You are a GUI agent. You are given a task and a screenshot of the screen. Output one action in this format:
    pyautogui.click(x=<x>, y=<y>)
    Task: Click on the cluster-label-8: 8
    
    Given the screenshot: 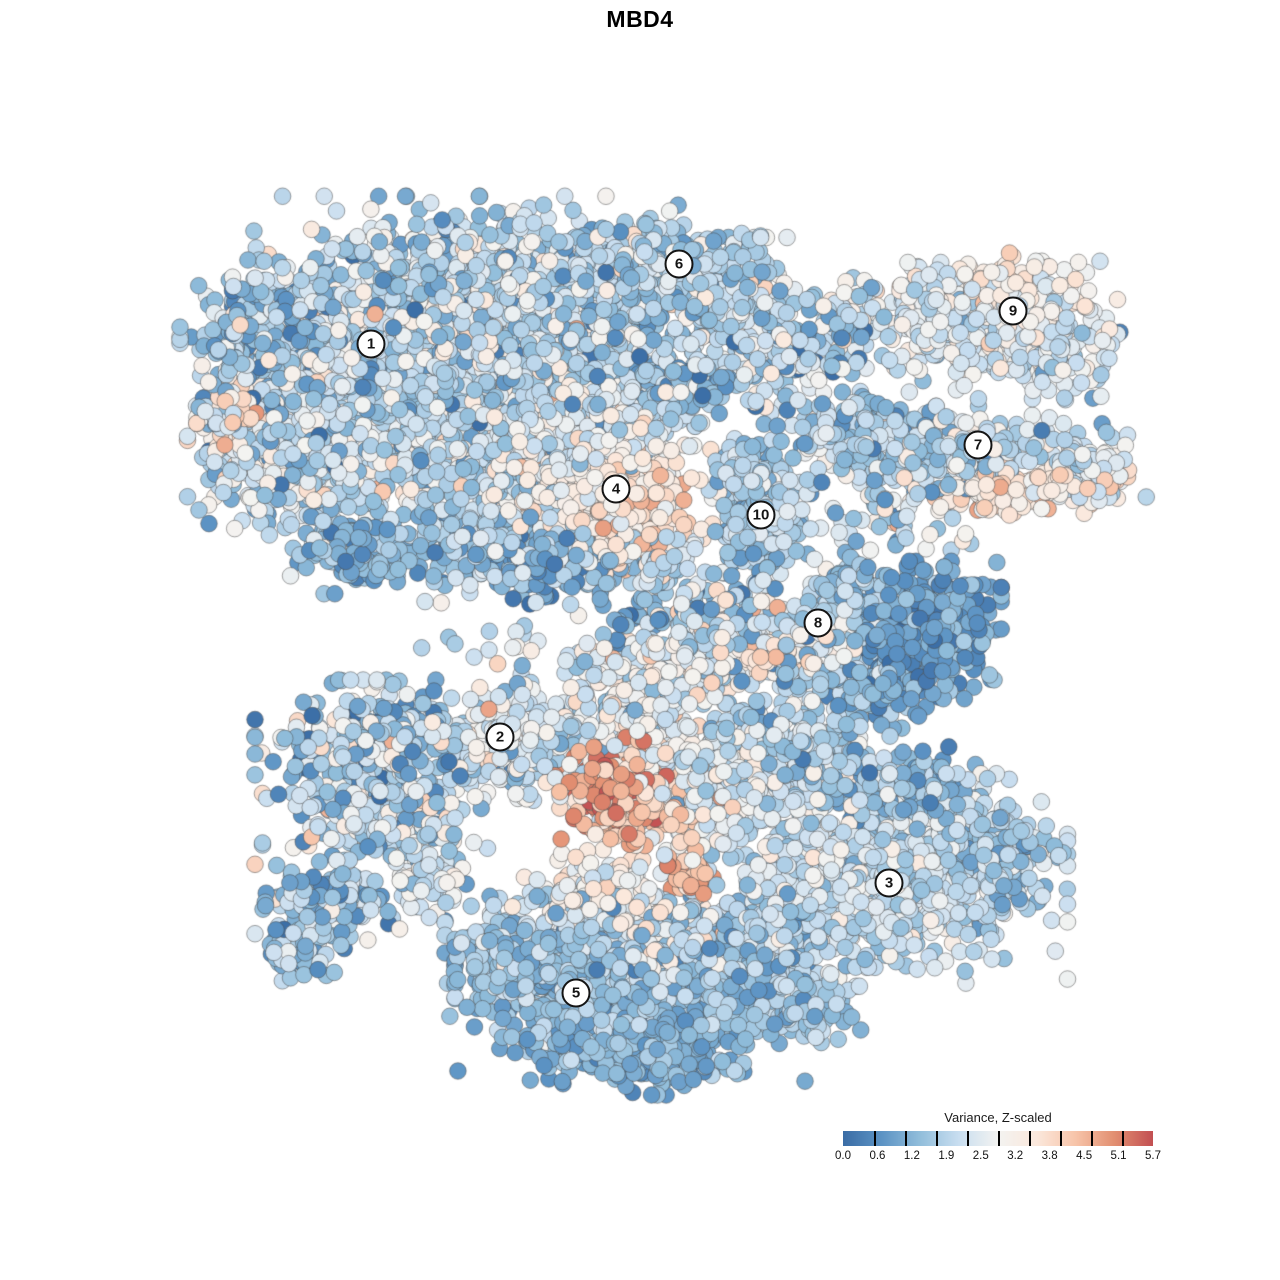 What is the action you would take?
    pyautogui.click(x=818, y=623)
    